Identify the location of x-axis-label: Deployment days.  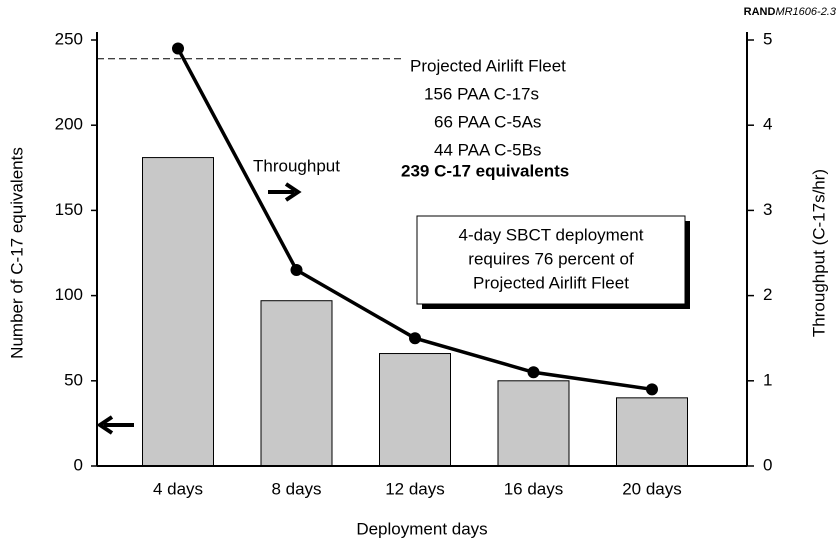
(421, 528).